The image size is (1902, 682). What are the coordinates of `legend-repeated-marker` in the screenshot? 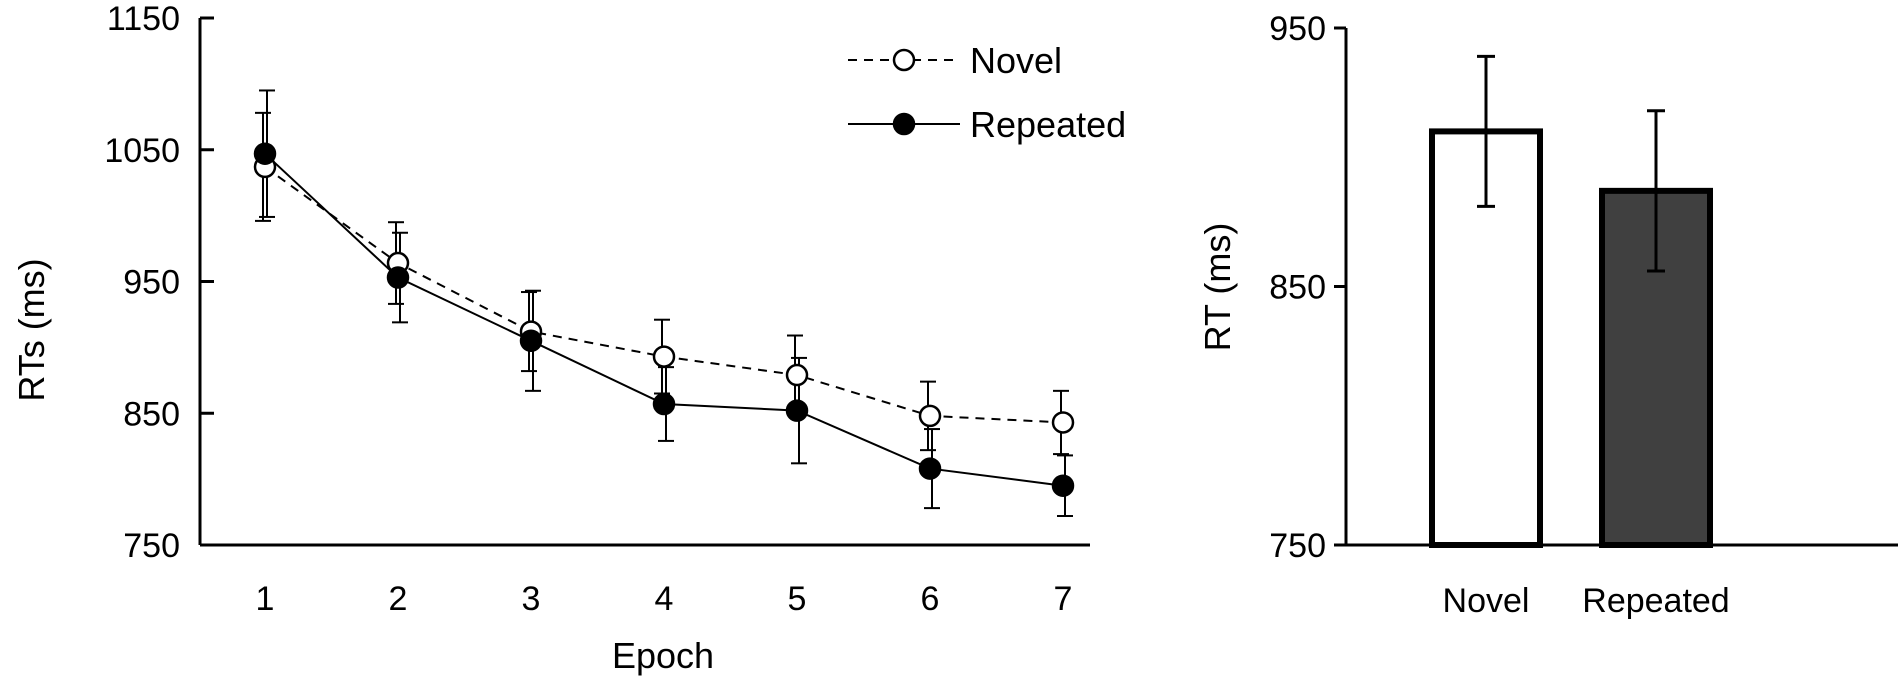 It's located at (904, 124).